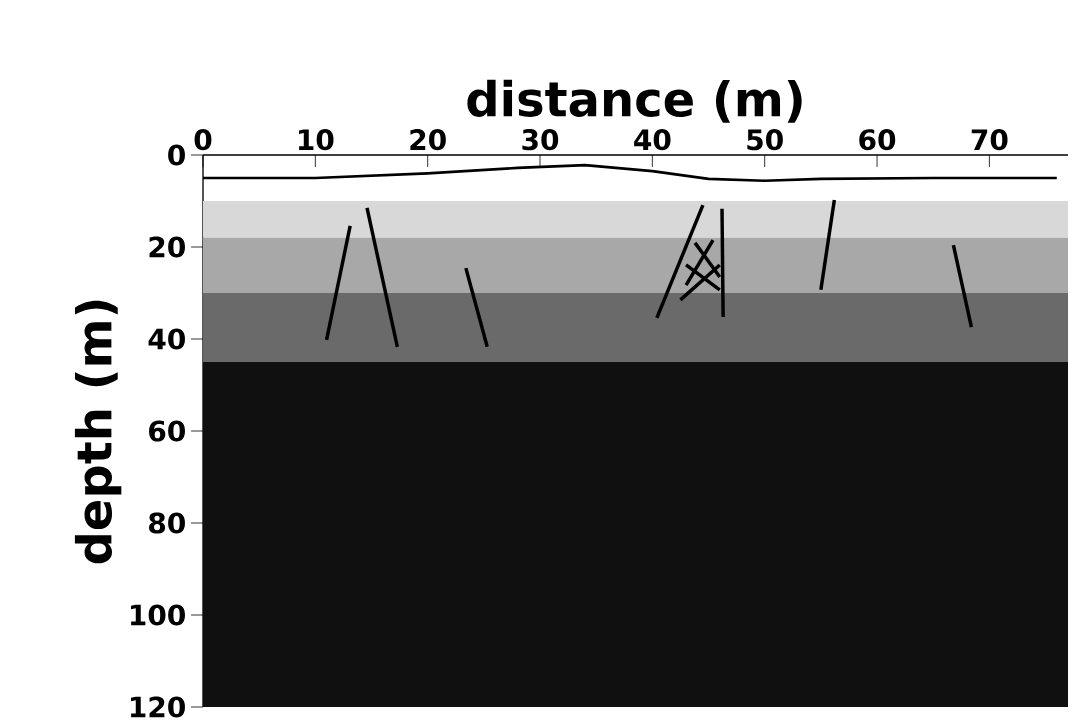 The height and width of the screenshot is (721, 1073). What do you see at coordinates (540, 140) in the screenshot?
I see `x-tick-label: 30` at bounding box center [540, 140].